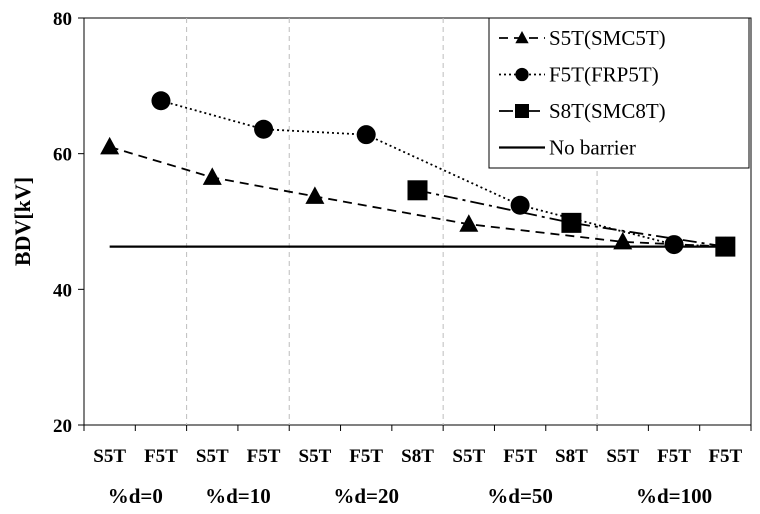  Describe the element at coordinates (366, 496) in the screenshot. I see `group-label: %d=20` at that location.